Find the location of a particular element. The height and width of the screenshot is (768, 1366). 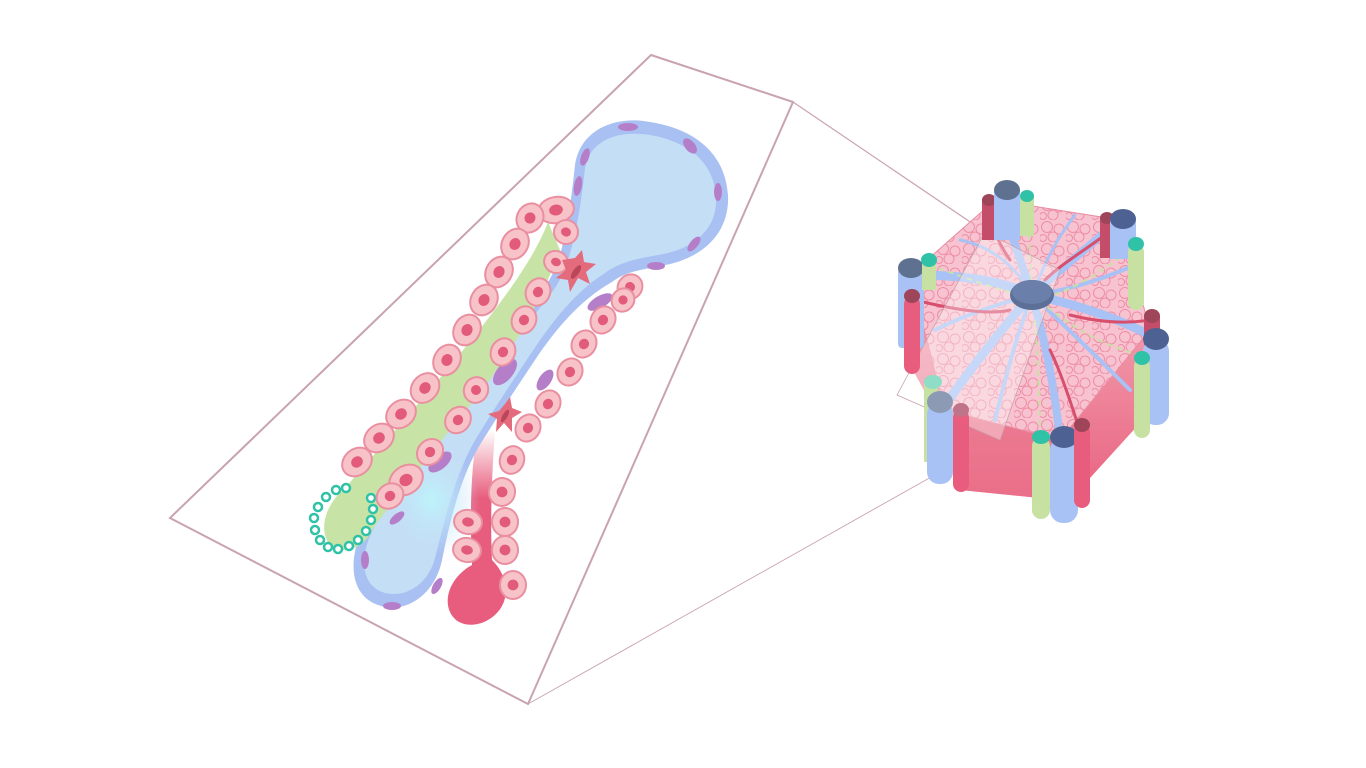

bile-canaliculus is located at coordinates (442, 386).